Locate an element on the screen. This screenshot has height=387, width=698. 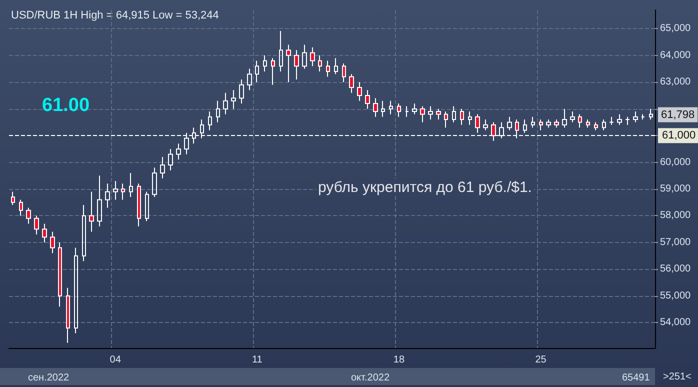
text: сен.2022 is located at coordinates (49, 378).